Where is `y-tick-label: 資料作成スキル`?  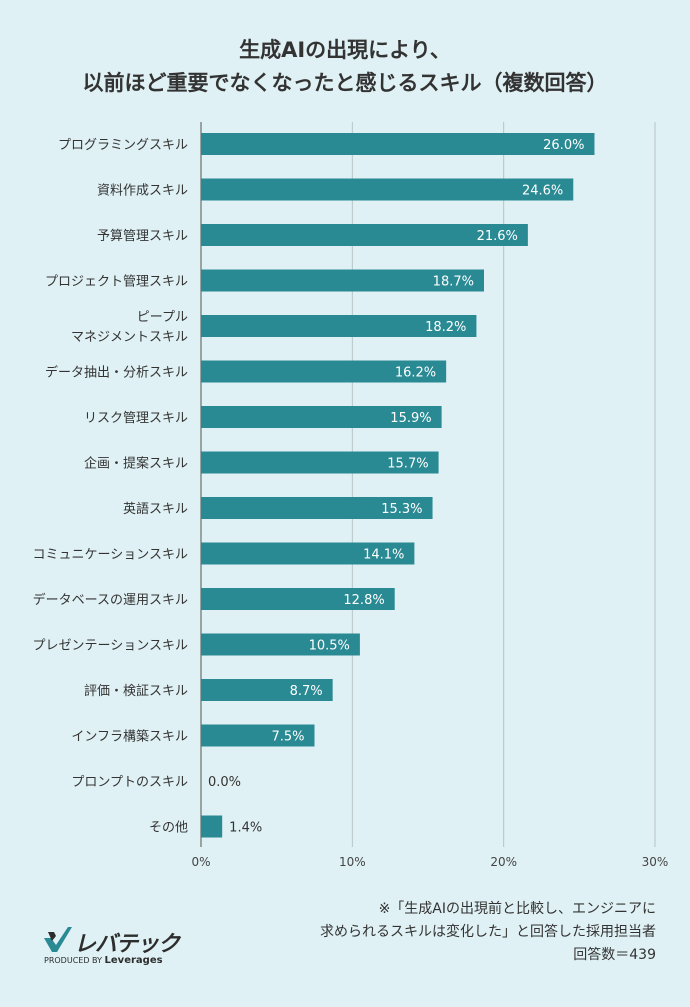
y-tick-label: 資料作成スキル is located at coordinates (142, 191).